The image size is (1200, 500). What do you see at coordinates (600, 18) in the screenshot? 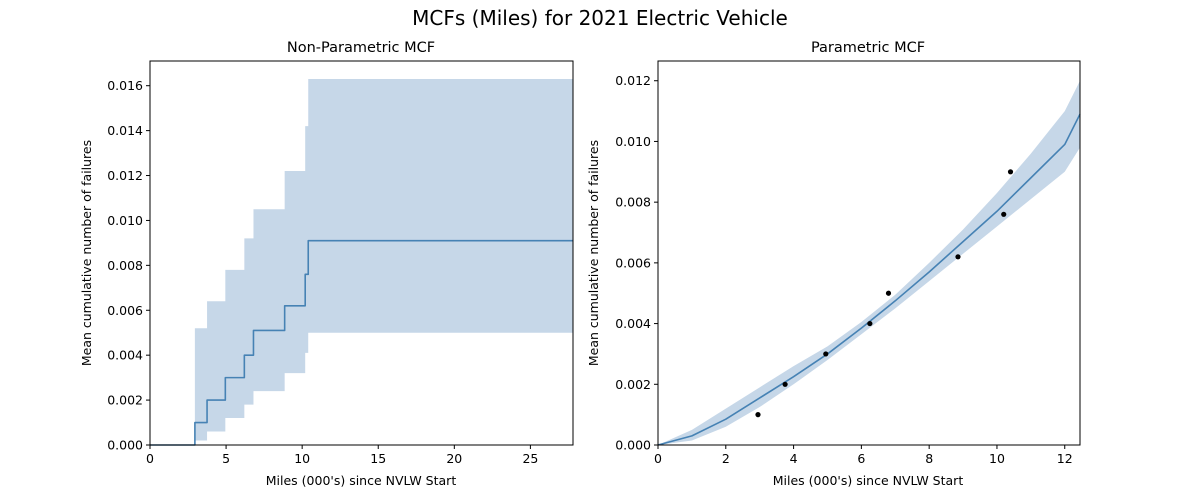
I see `figure-suptitle: MCFs (Miles) for 2021 Electric Vehicle` at bounding box center [600, 18].